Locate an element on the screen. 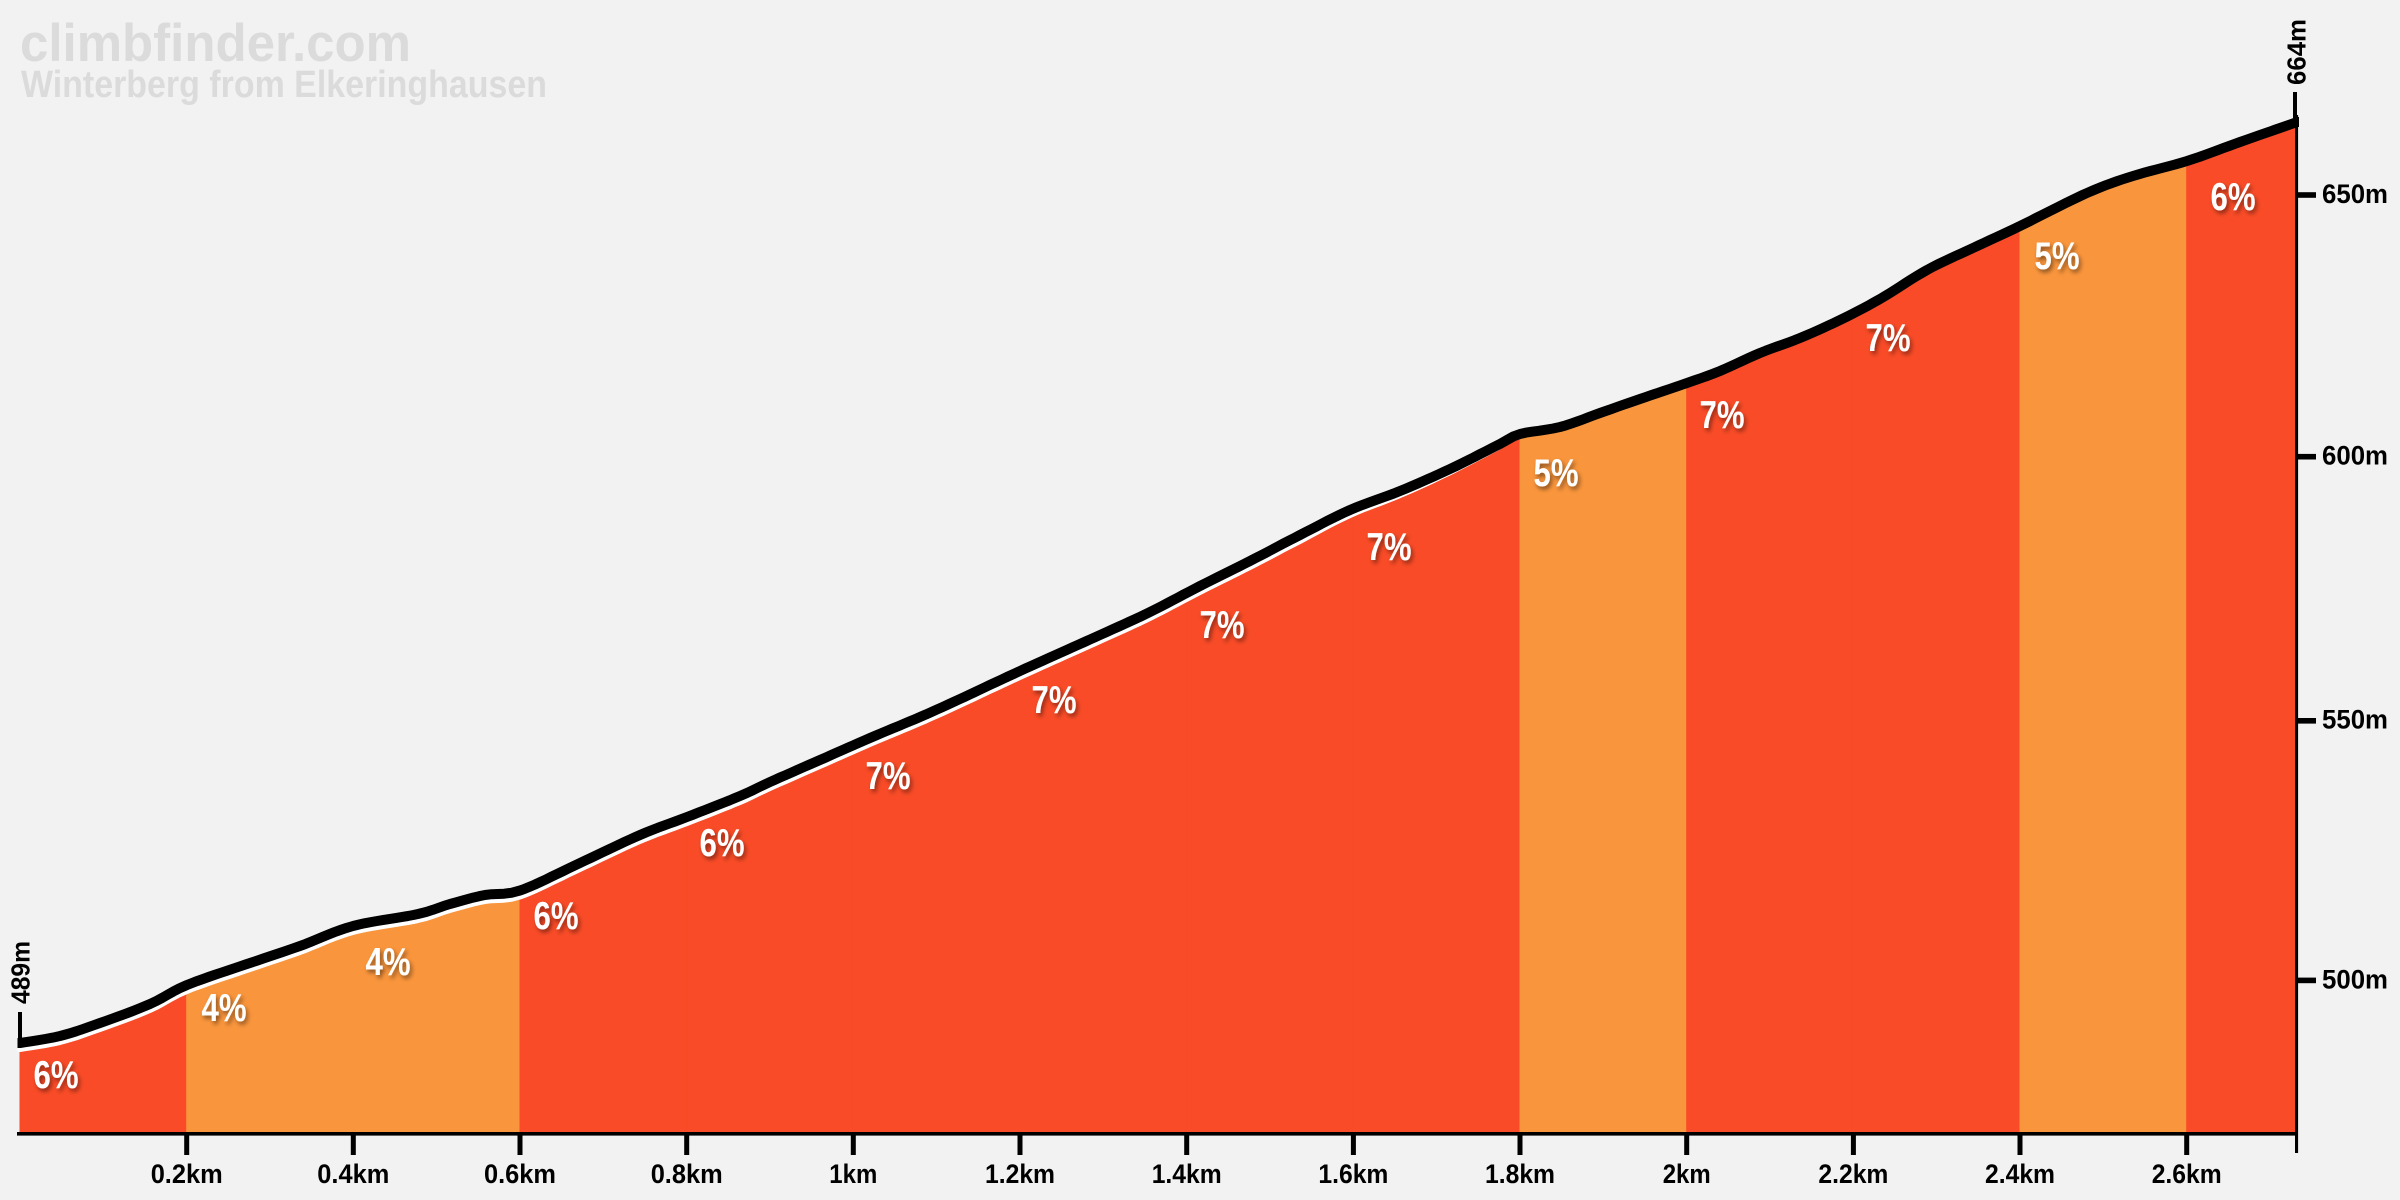 This screenshot has width=2400, height=1200. svg-text: 489m is located at coordinates (21, 972).